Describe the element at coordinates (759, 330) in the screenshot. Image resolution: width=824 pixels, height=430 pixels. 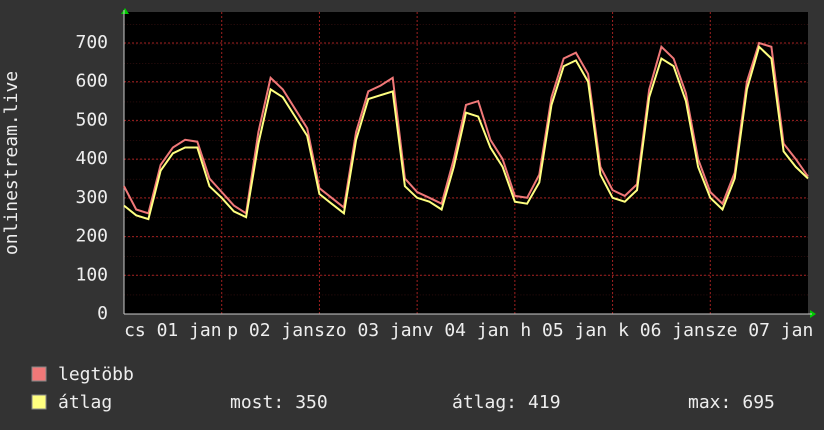
I see `x-tick-label: sze 07 jan` at that location.